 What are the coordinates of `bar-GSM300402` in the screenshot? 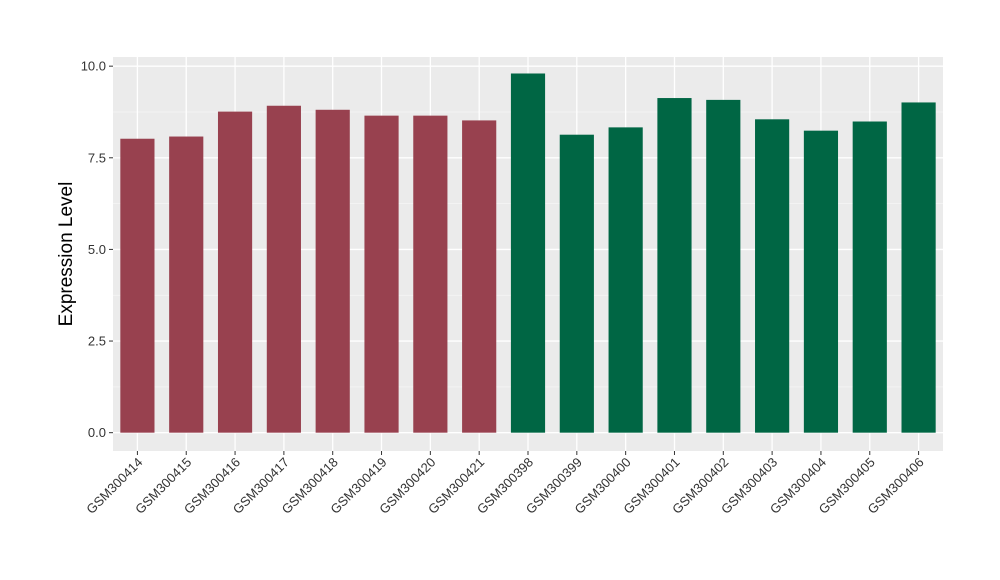 It's located at (723, 266).